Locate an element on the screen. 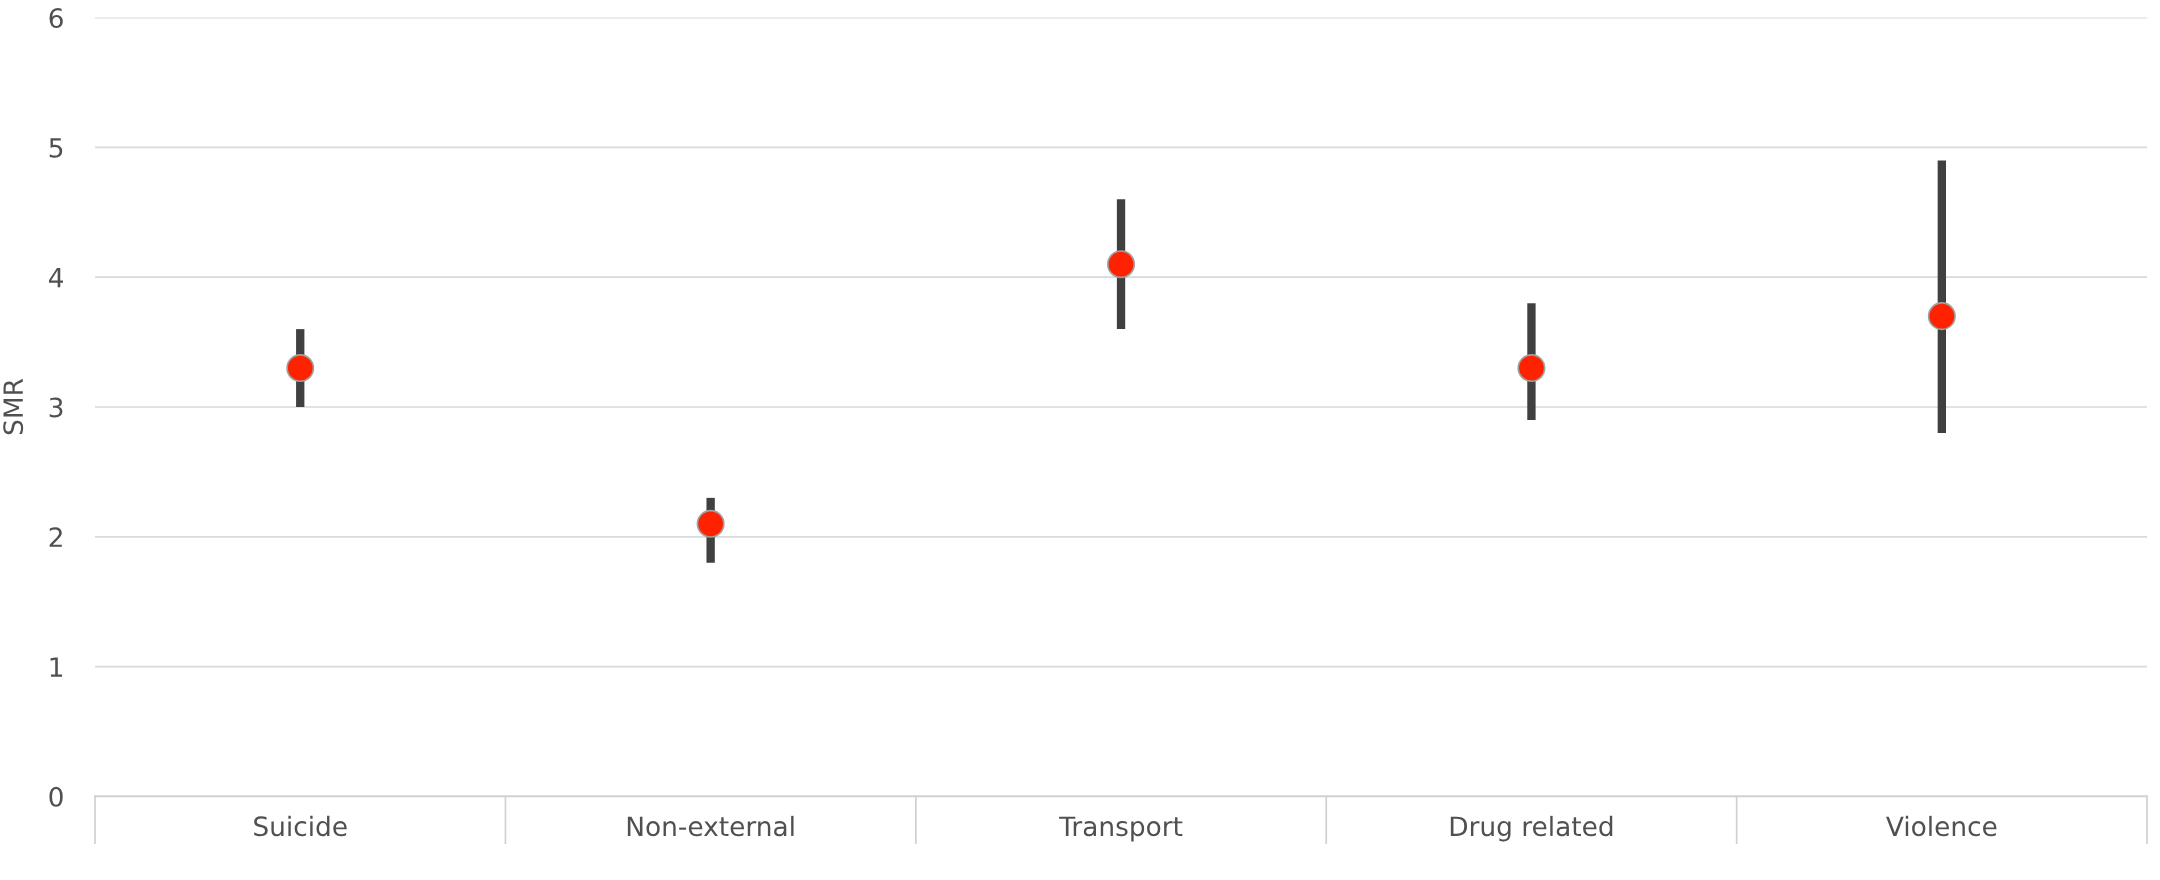  y-tick-label: 6 is located at coordinates (56, 18).